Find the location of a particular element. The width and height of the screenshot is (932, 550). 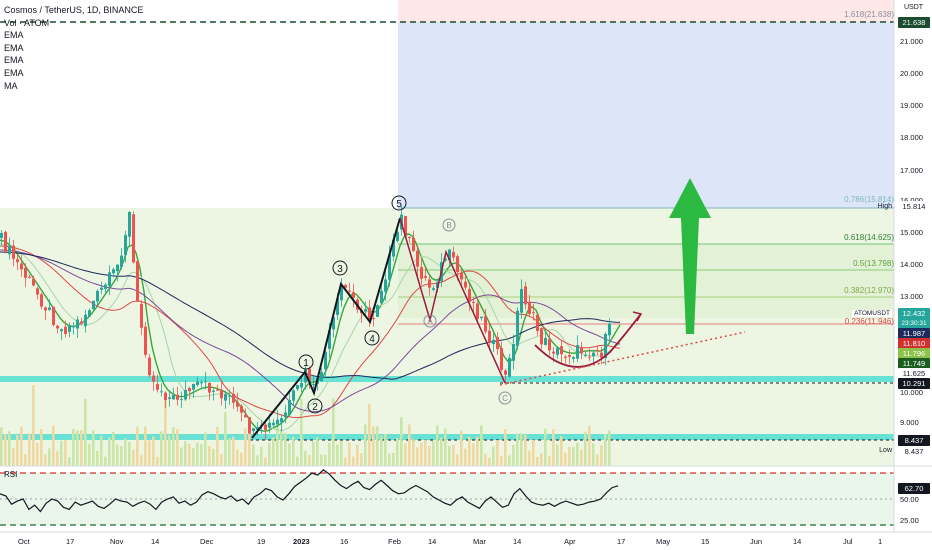

support-band-lower is located at coordinates (447, 437).